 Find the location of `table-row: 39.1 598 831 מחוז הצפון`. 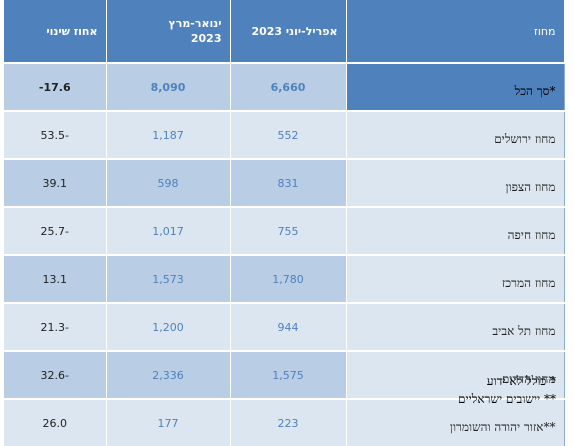

table-row: 39.1 598 831 מחוז הצפון is located at coordinates (284, 182).